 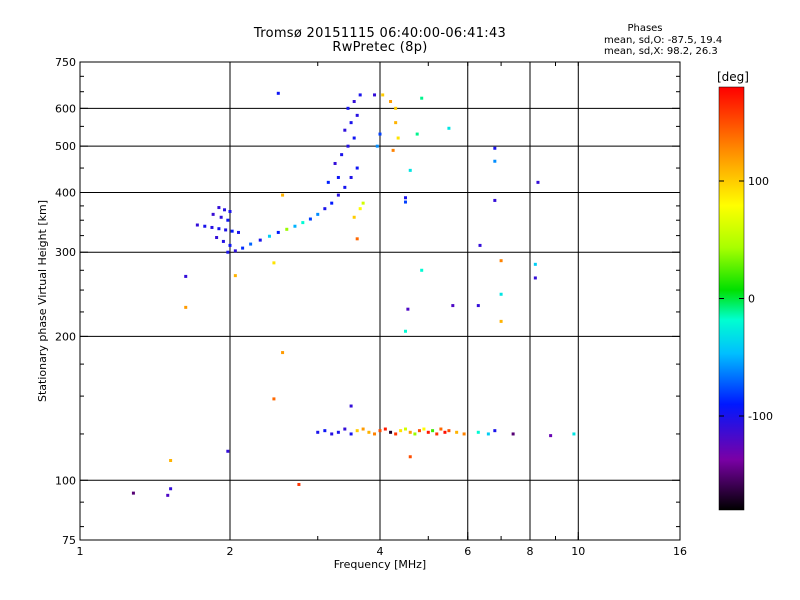 I want to click on y-tick-label: 300, so click(x=65, y=252).